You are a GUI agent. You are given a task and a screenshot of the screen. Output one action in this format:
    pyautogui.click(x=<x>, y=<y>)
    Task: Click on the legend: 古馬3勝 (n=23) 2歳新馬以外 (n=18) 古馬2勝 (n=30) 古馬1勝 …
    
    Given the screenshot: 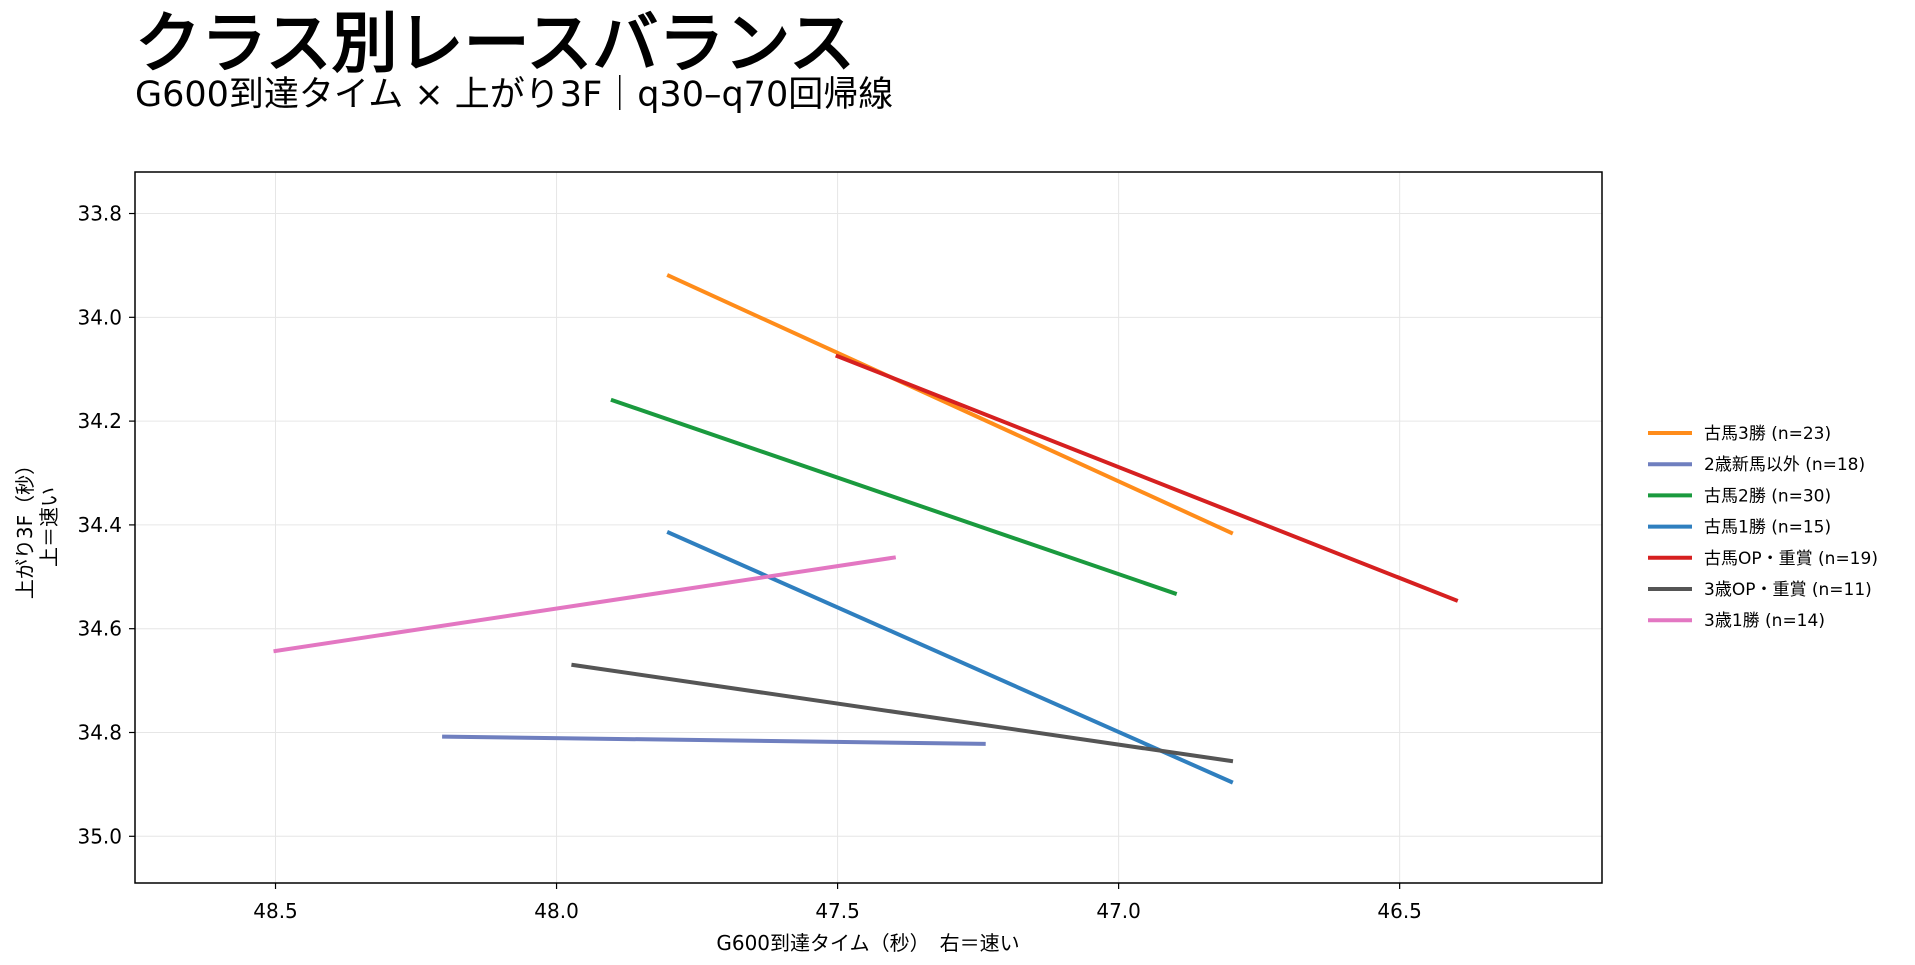 What is the action you would take?
    pyautogui.click(x=1763, y=527)
    